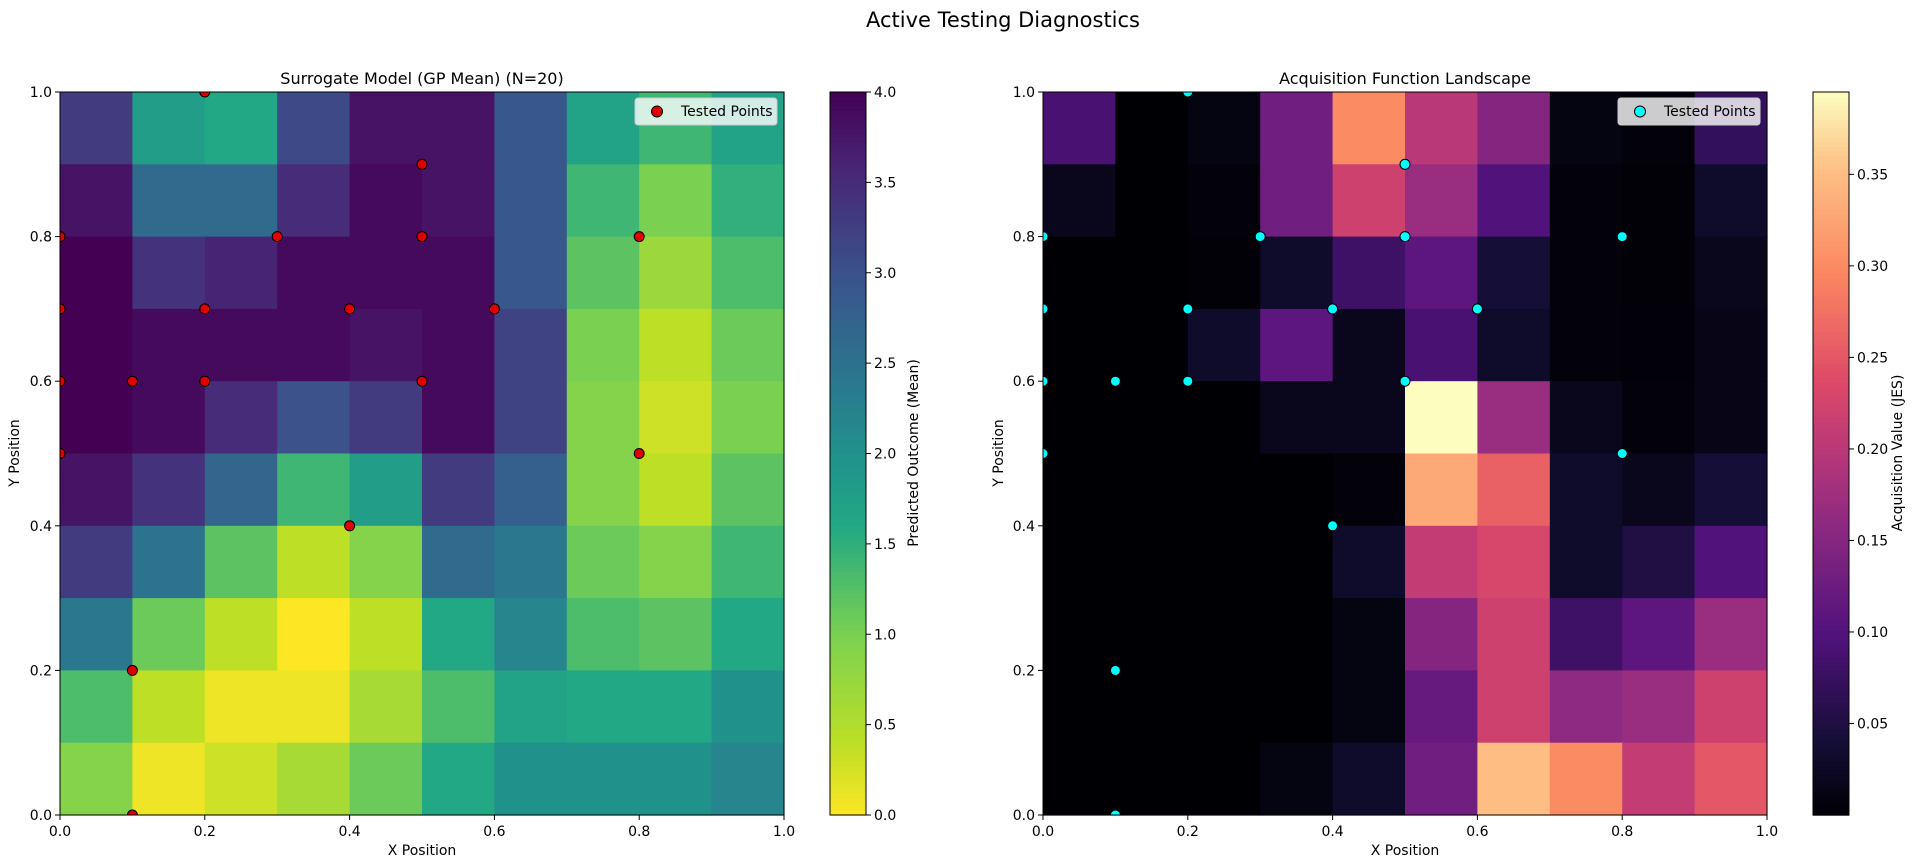 Image resolution: width=1918 pixels, height=867 pixels. What do you see at coordinates (1767, 832) in the screenshot?
I see `acquisition-x-tick-label: 1.0` at bounding box center [1767, 832].